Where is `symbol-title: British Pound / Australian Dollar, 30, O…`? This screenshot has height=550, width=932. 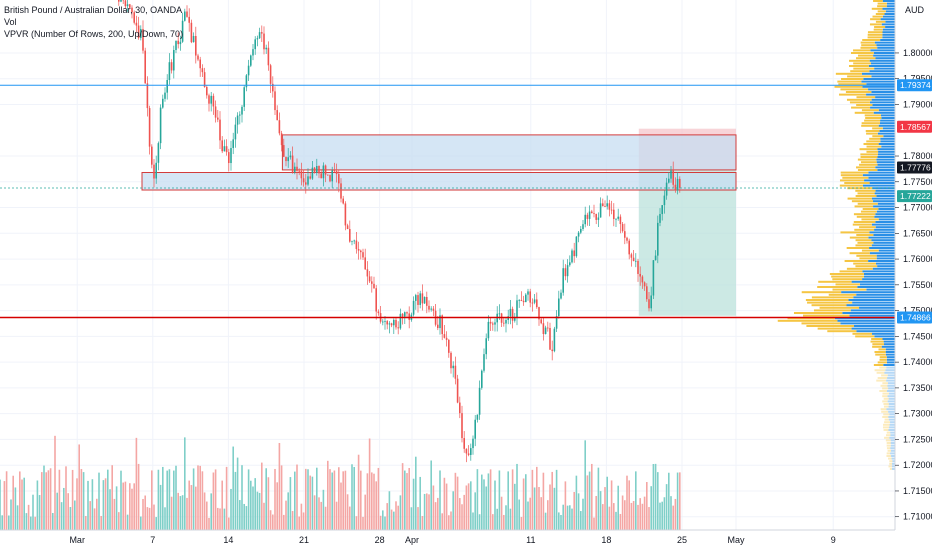
symbol-title: British Pound / Australian Dollar, 30, O… is located at coordinates (93, 10).